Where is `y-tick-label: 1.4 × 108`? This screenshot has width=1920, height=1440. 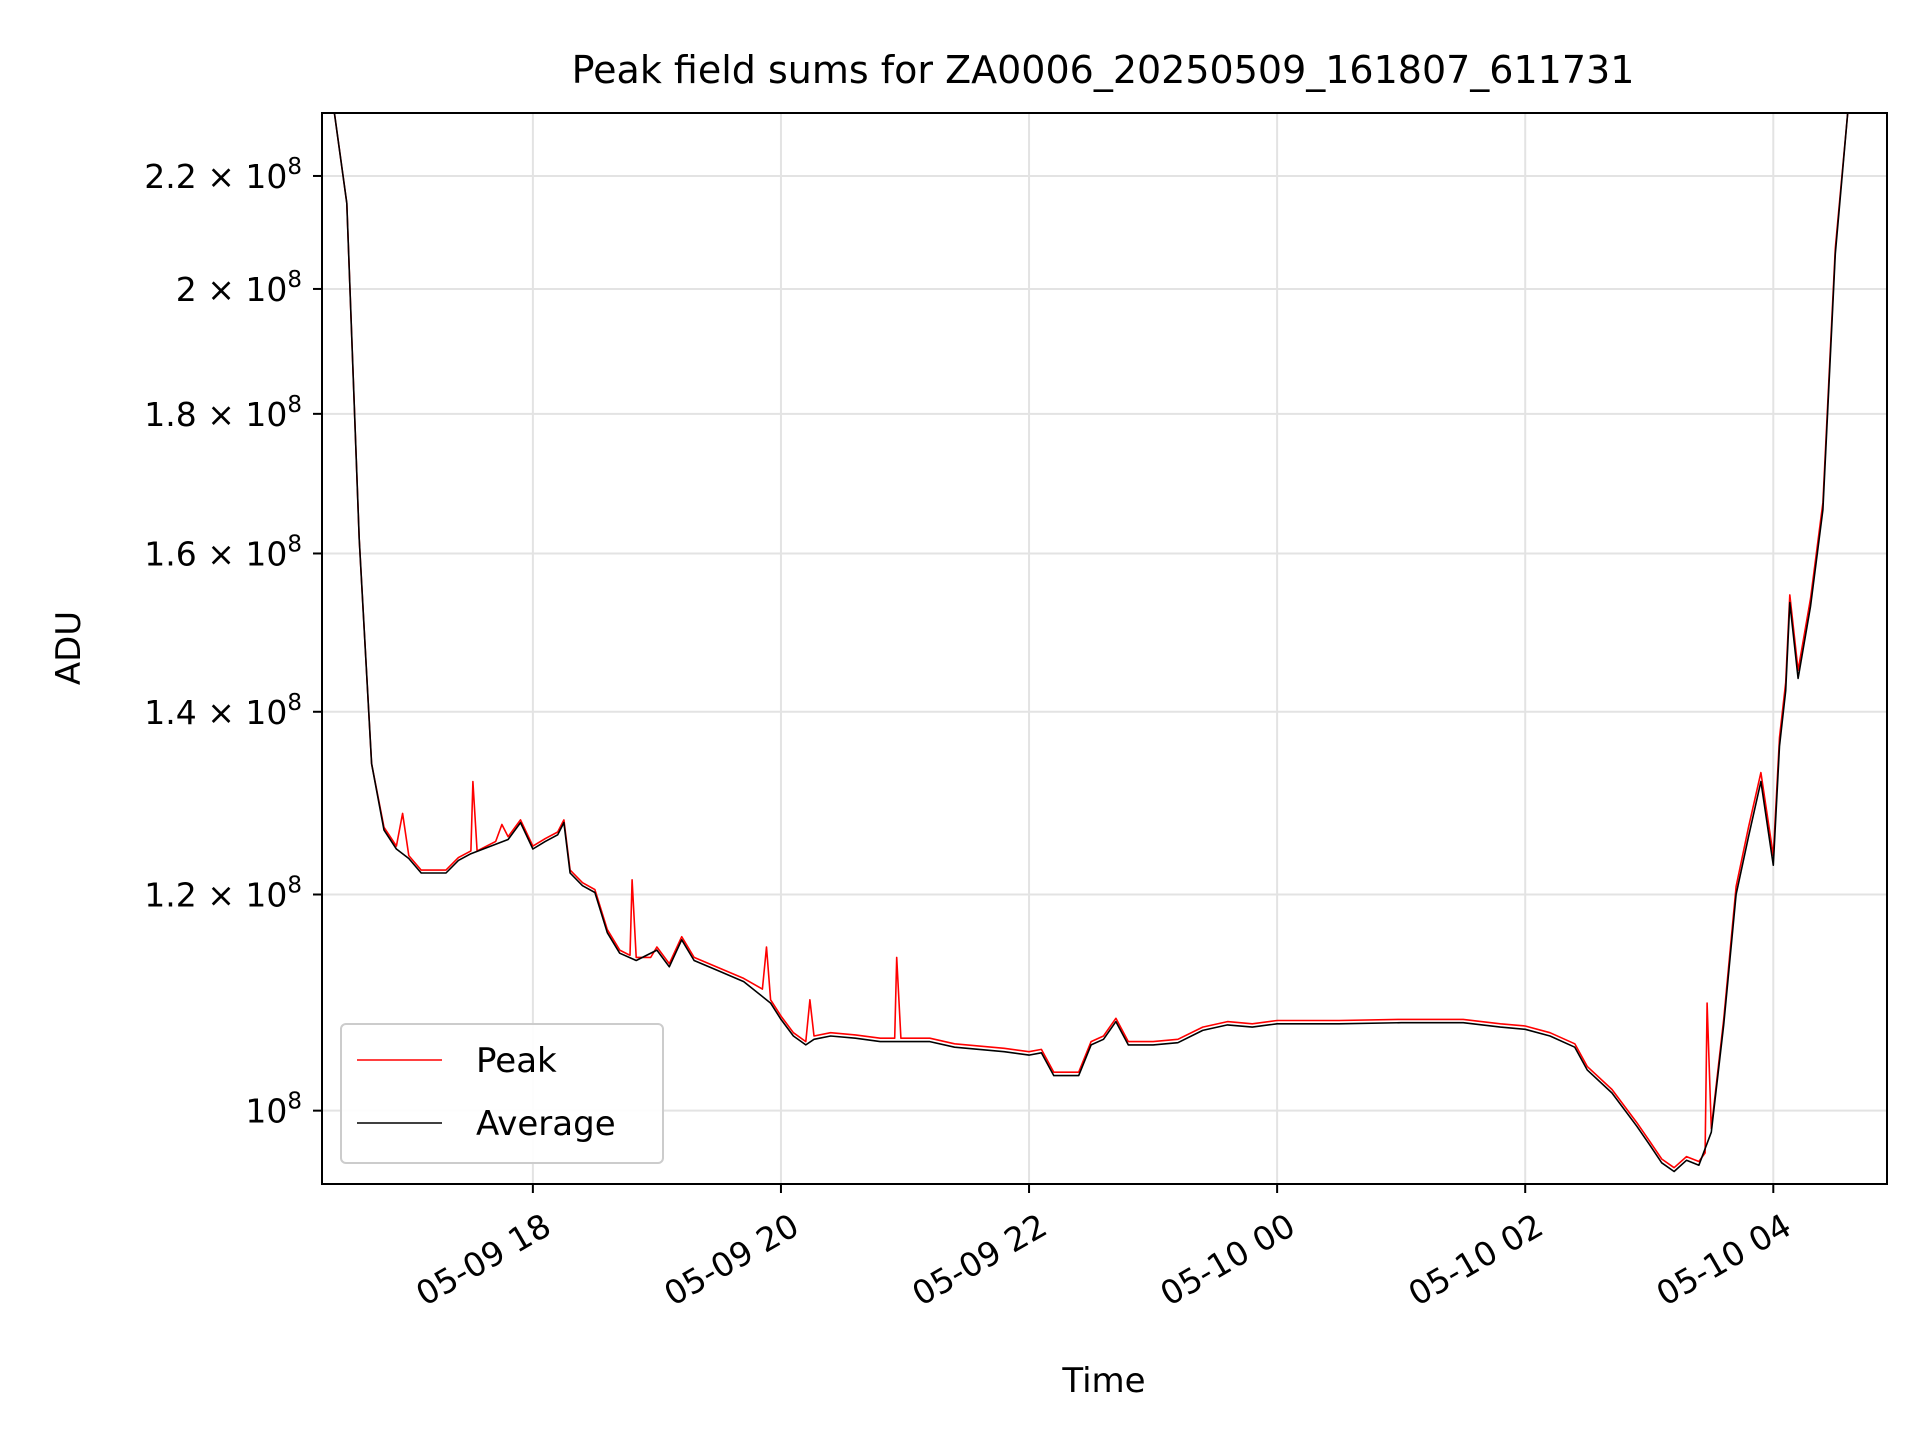
y-tick-label: 1.4 × 108 is located at coordinates (223, 711).